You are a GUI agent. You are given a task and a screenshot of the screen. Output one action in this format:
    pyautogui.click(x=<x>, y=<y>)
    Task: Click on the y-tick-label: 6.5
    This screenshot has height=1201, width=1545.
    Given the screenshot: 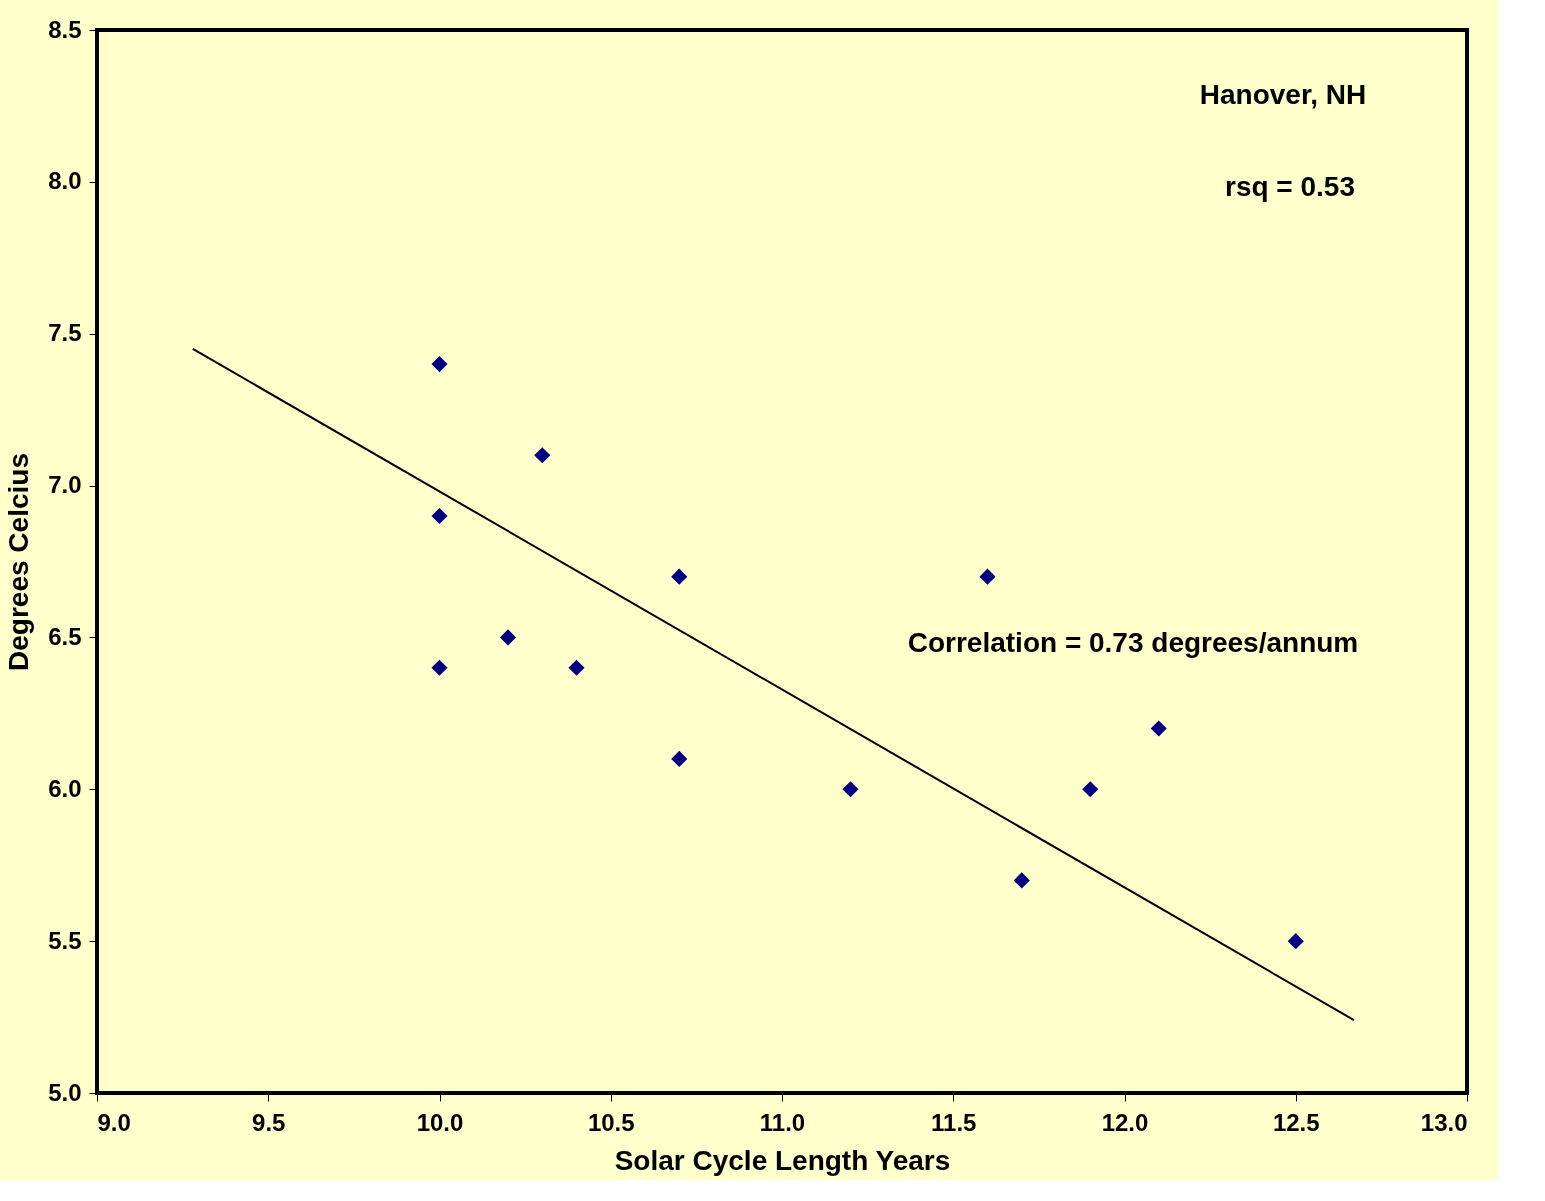 What is the action you would take?
    pyautogui.click(x=65, y=636)
    